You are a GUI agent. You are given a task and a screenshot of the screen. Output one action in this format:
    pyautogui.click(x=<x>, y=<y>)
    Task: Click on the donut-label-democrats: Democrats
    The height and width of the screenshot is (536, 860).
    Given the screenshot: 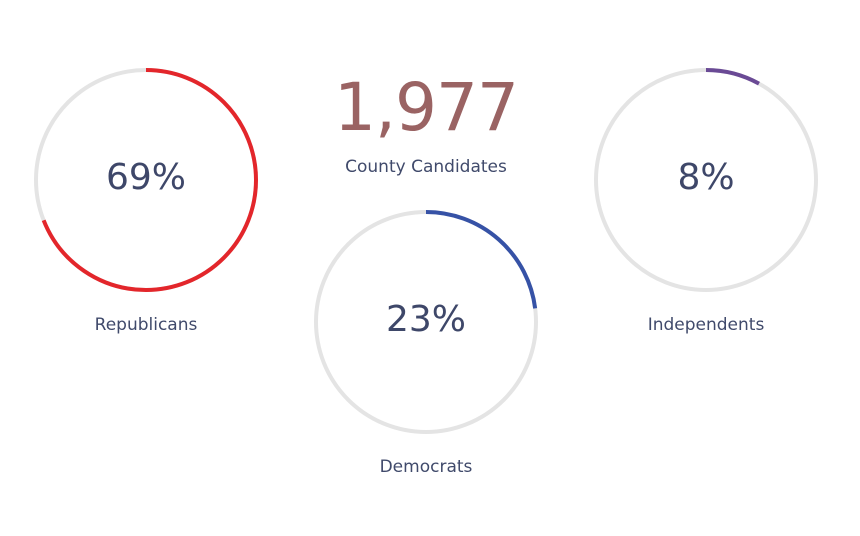 What is the action you would take?
    pyautogui.click(x=426, y=467)
    